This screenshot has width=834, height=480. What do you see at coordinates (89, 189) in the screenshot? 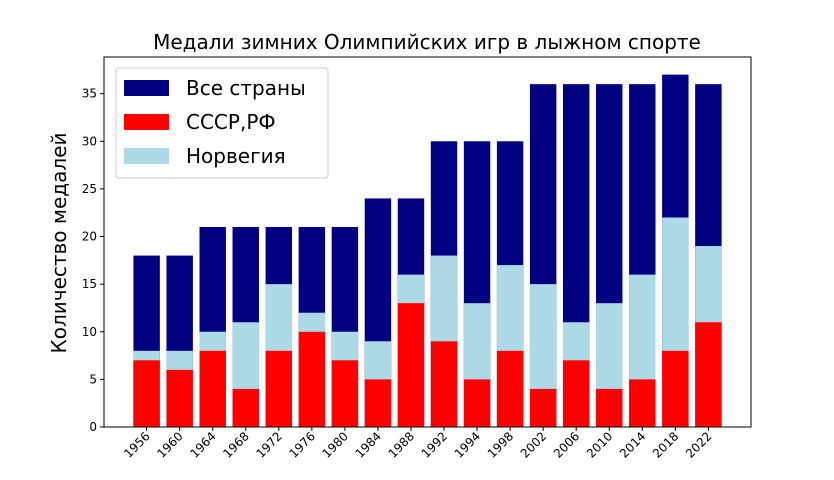
I see `y-tick-label: 25` at bounding box center [89, 189].